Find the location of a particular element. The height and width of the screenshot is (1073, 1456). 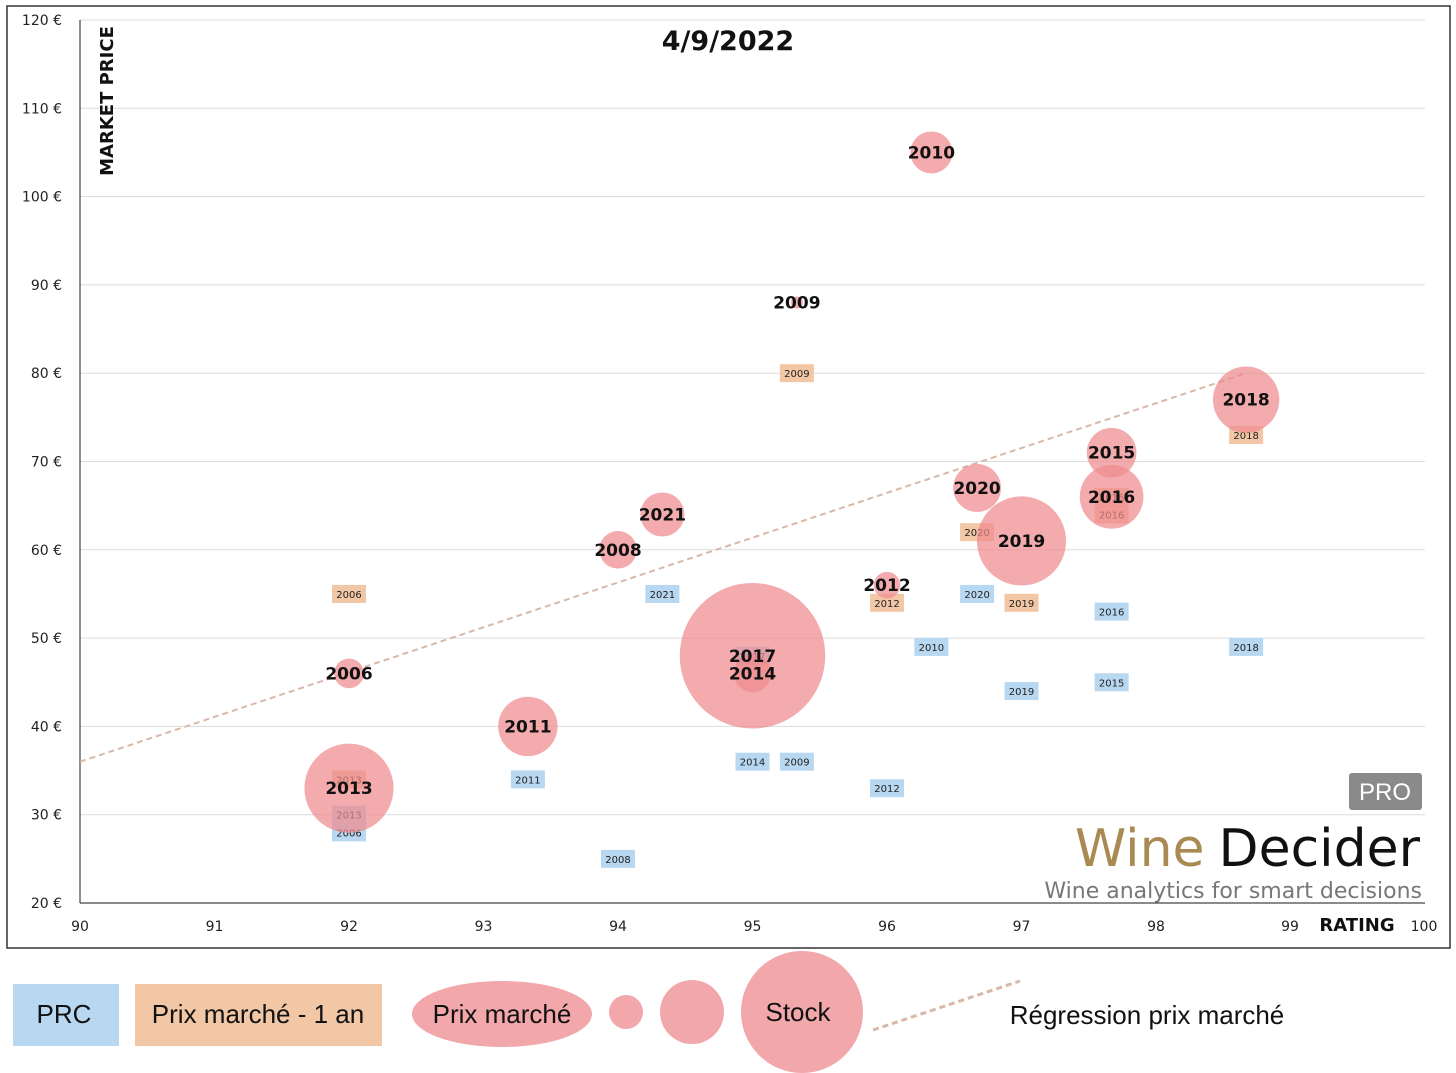

bubble-label: 2017 is located at coordinates (752, 657).